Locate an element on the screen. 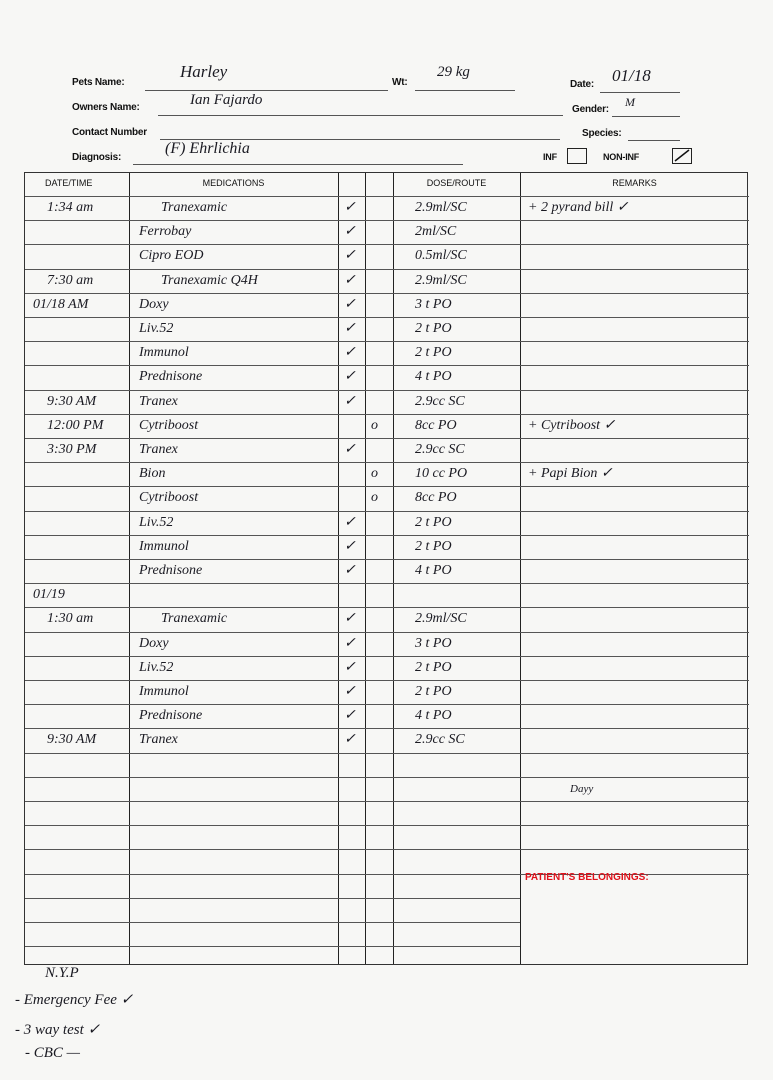 This screenshot has width=773, height=1080. date-label: Date: is located at coordinates (582, 84).